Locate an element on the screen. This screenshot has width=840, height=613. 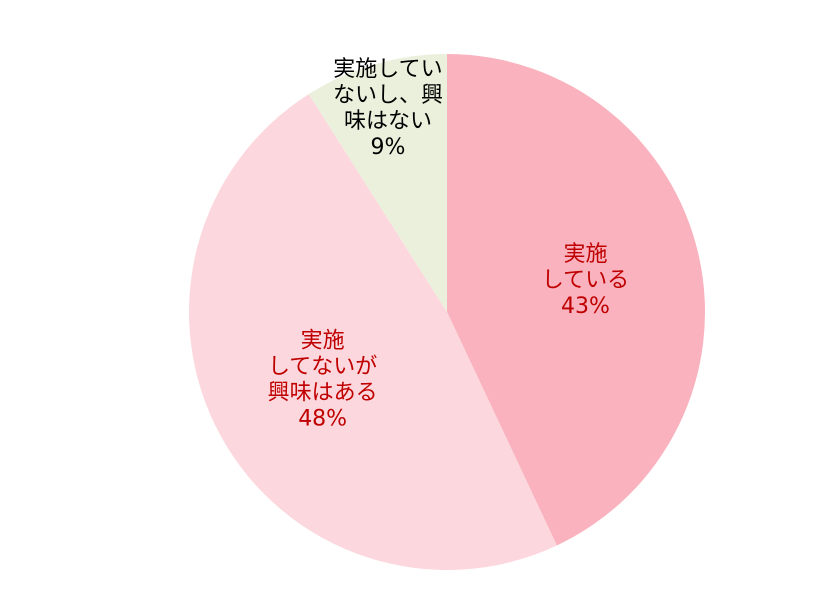
value-label: 43% is located at coordinates (585, 306).